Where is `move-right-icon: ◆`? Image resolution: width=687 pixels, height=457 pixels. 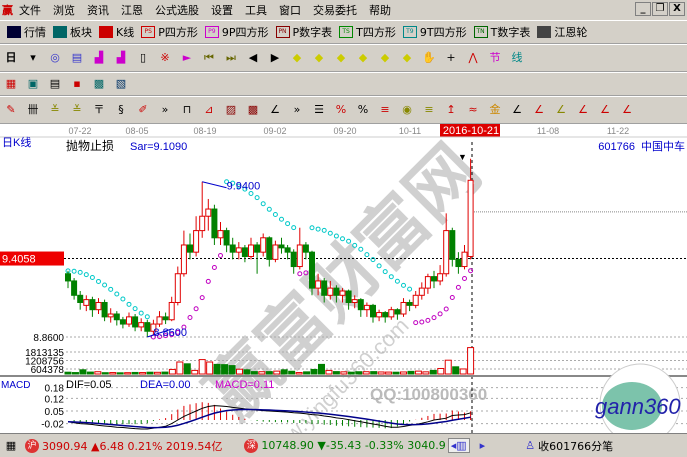 move-right-icon: ◆ is located at coordinates (319, 57).